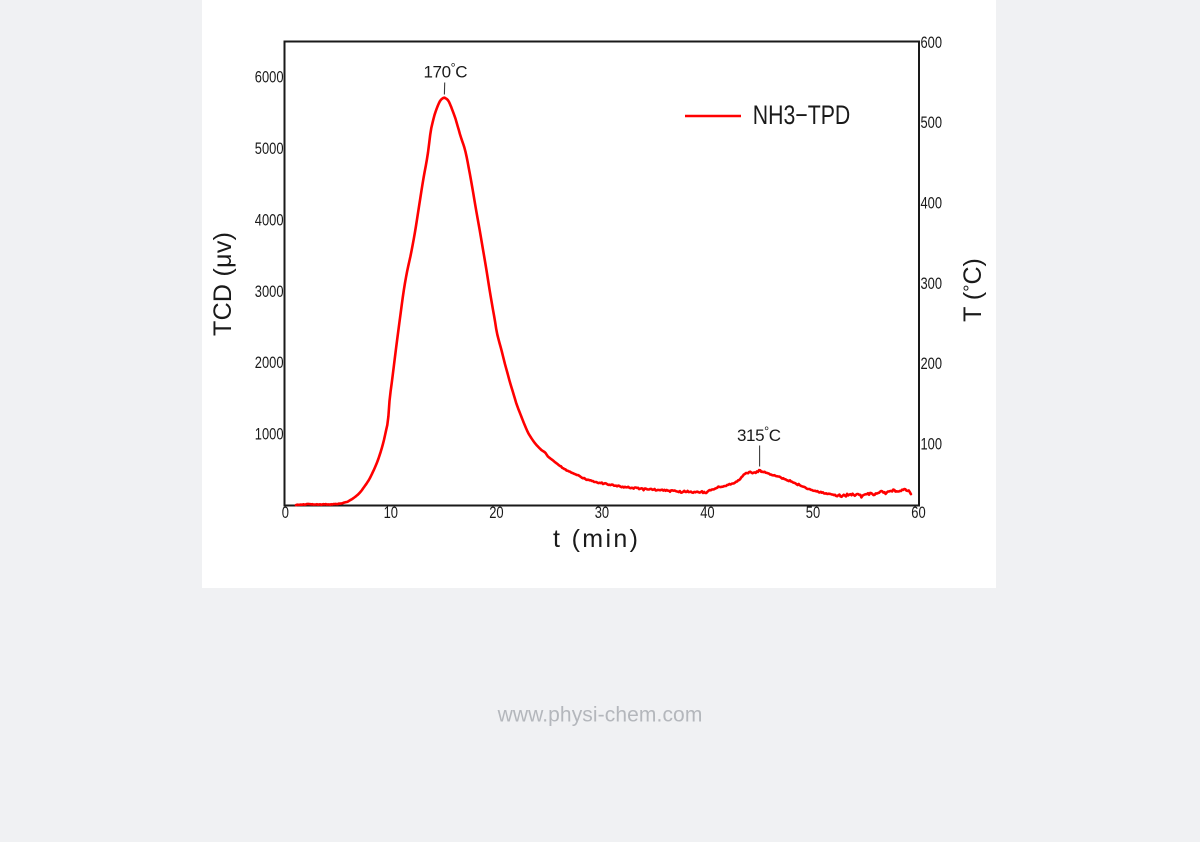 The height and width of the screenshot is (842, 1200). Describe the element at coordinates (932, 43) in the screenshot. I see `svg-text: 600` at that location.